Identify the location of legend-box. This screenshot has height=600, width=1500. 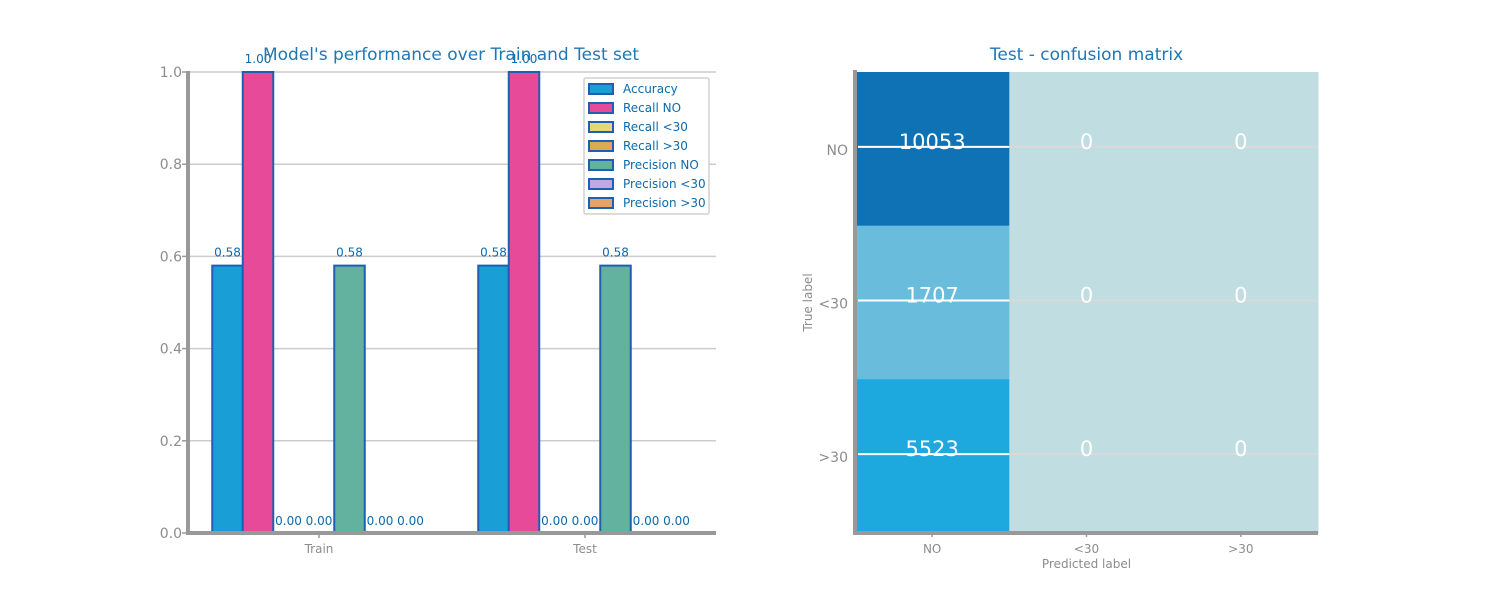
(646, 146).